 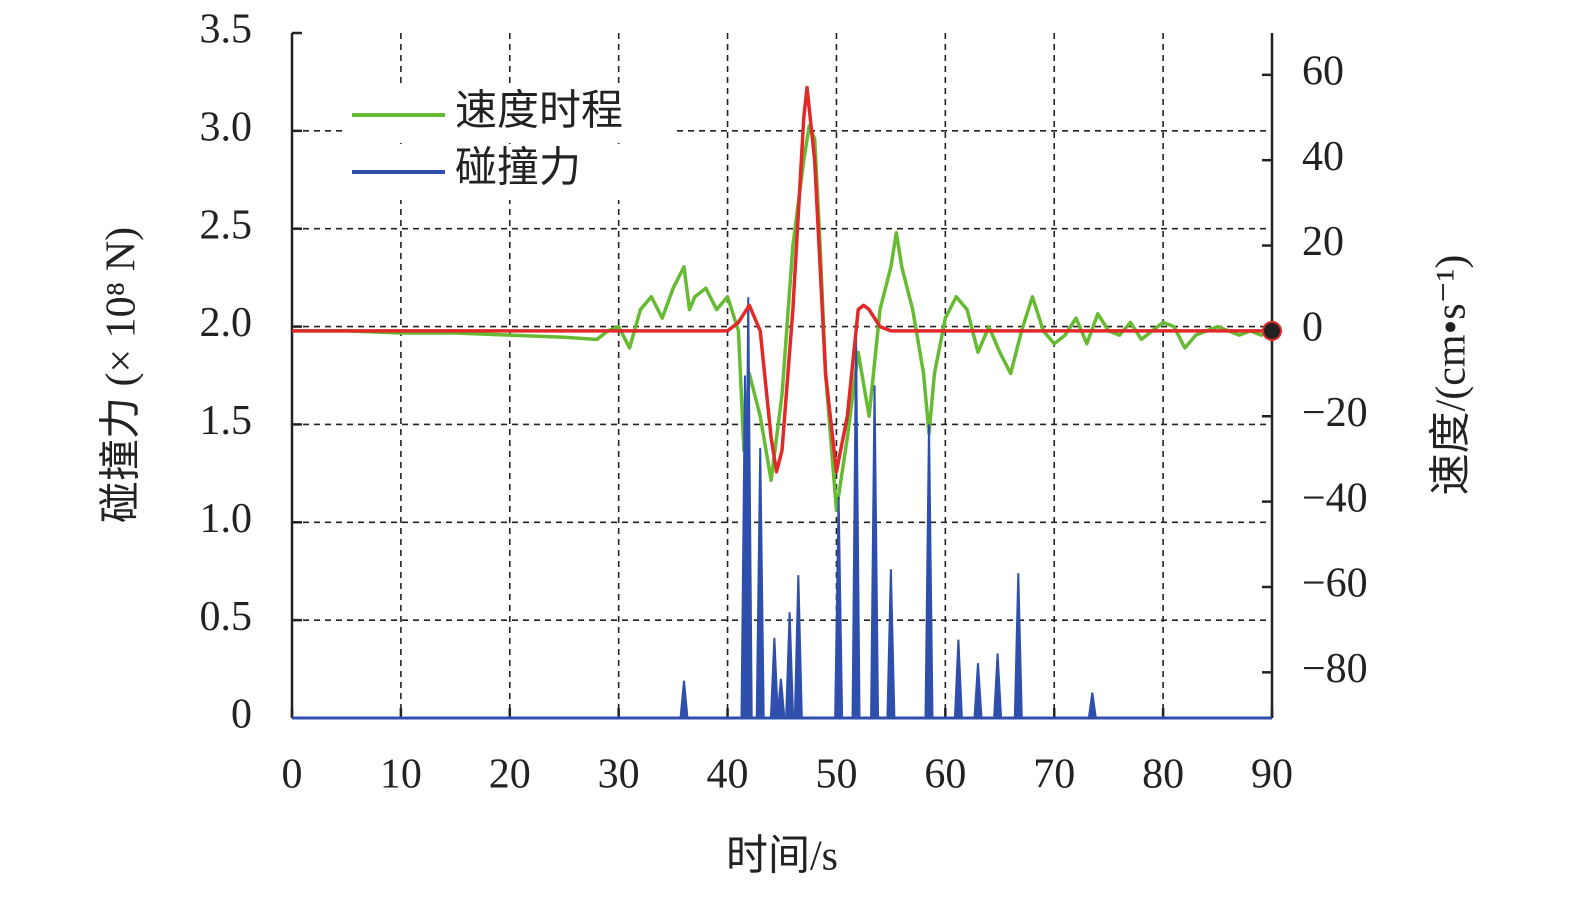 What do you see at coordinates (121, 375) in the screenshot?
I see `y-axis-label: 碰撞力 (× 10⁸ N)` at bounding box center [121, 375].